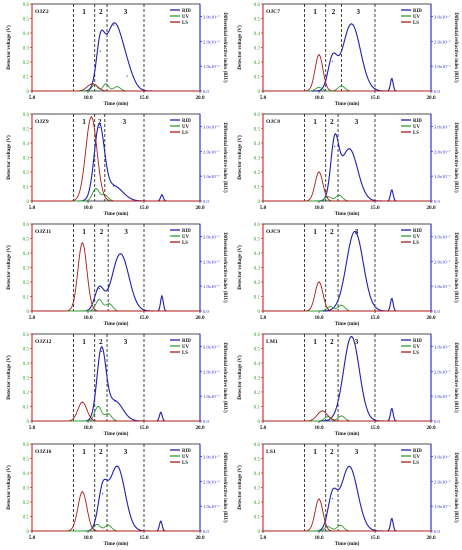 The image size is (462, 550). What do you see at coordinates (143, 428) in the screenshot?
I see `x-tick-label: 15.0` at bounding box center [143, 428].